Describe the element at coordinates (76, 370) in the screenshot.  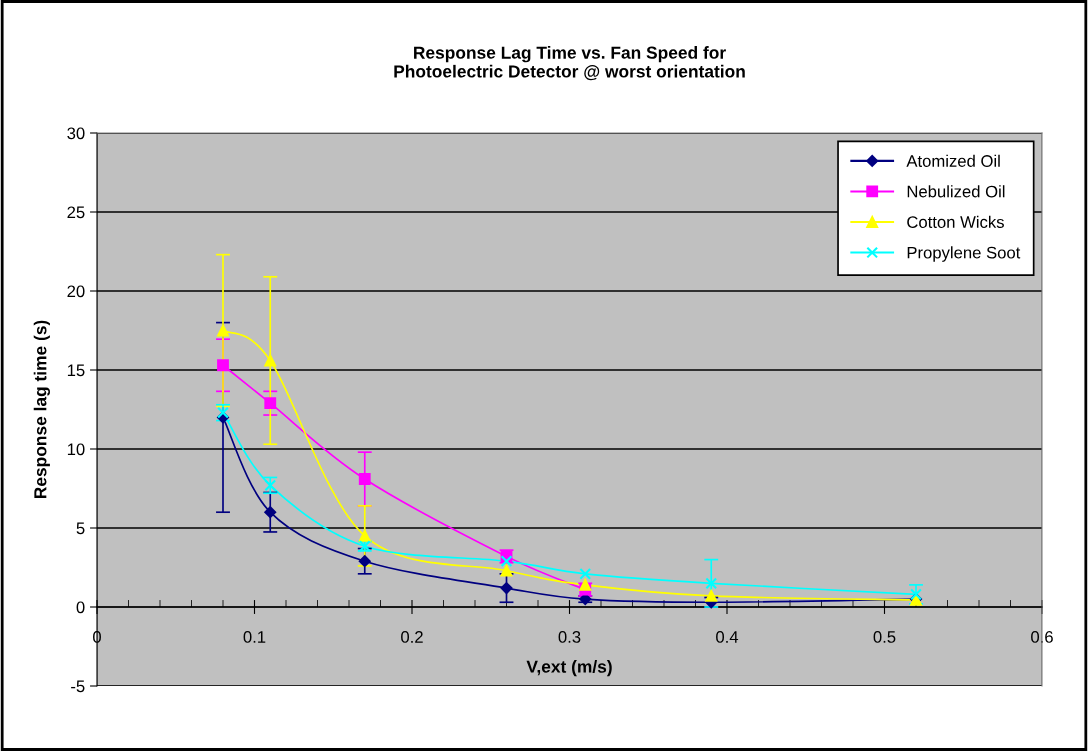
I see `y-tick-label: 15` at that location.